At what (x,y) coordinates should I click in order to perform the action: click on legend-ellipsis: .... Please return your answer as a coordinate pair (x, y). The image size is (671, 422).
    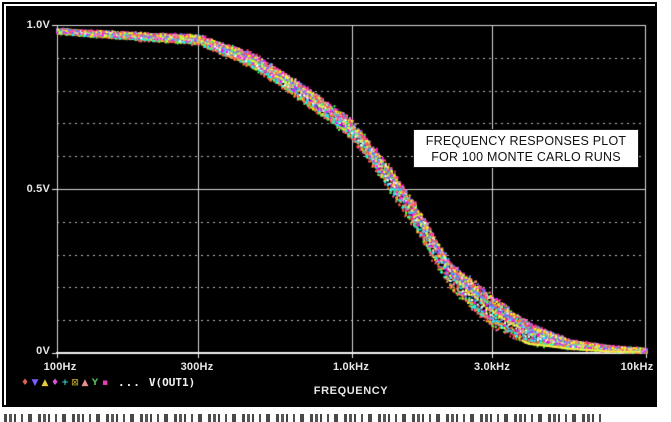
    Looking at the image, I should click on (129, 382).